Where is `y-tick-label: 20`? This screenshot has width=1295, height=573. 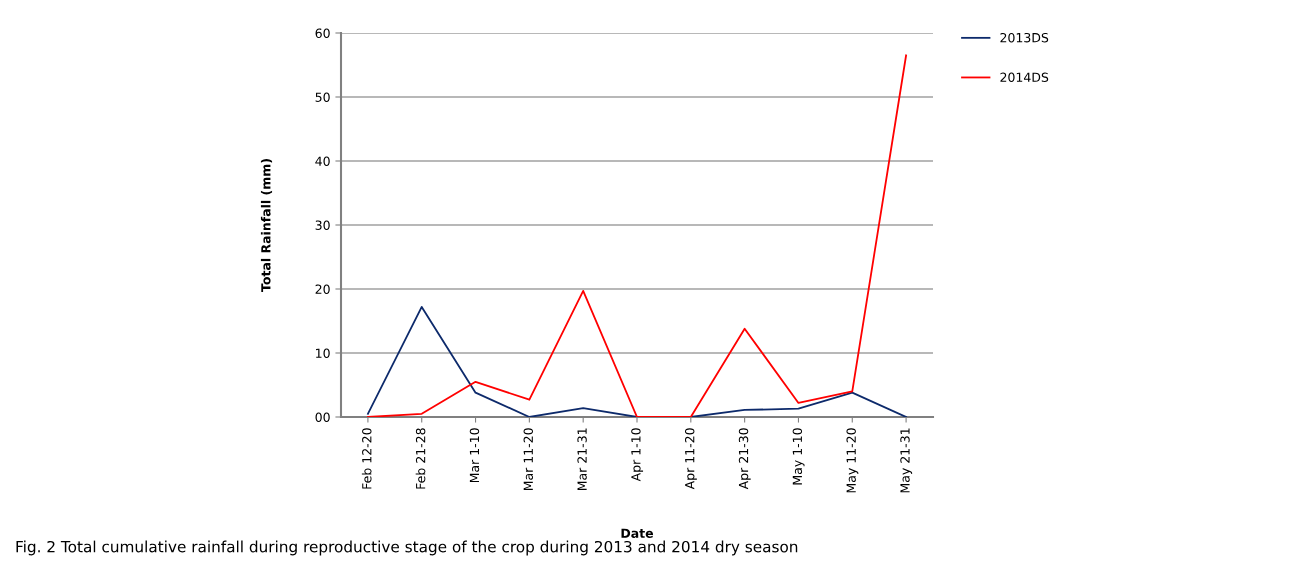 y-tick-label: 20 is located at coordinates (322, 289).